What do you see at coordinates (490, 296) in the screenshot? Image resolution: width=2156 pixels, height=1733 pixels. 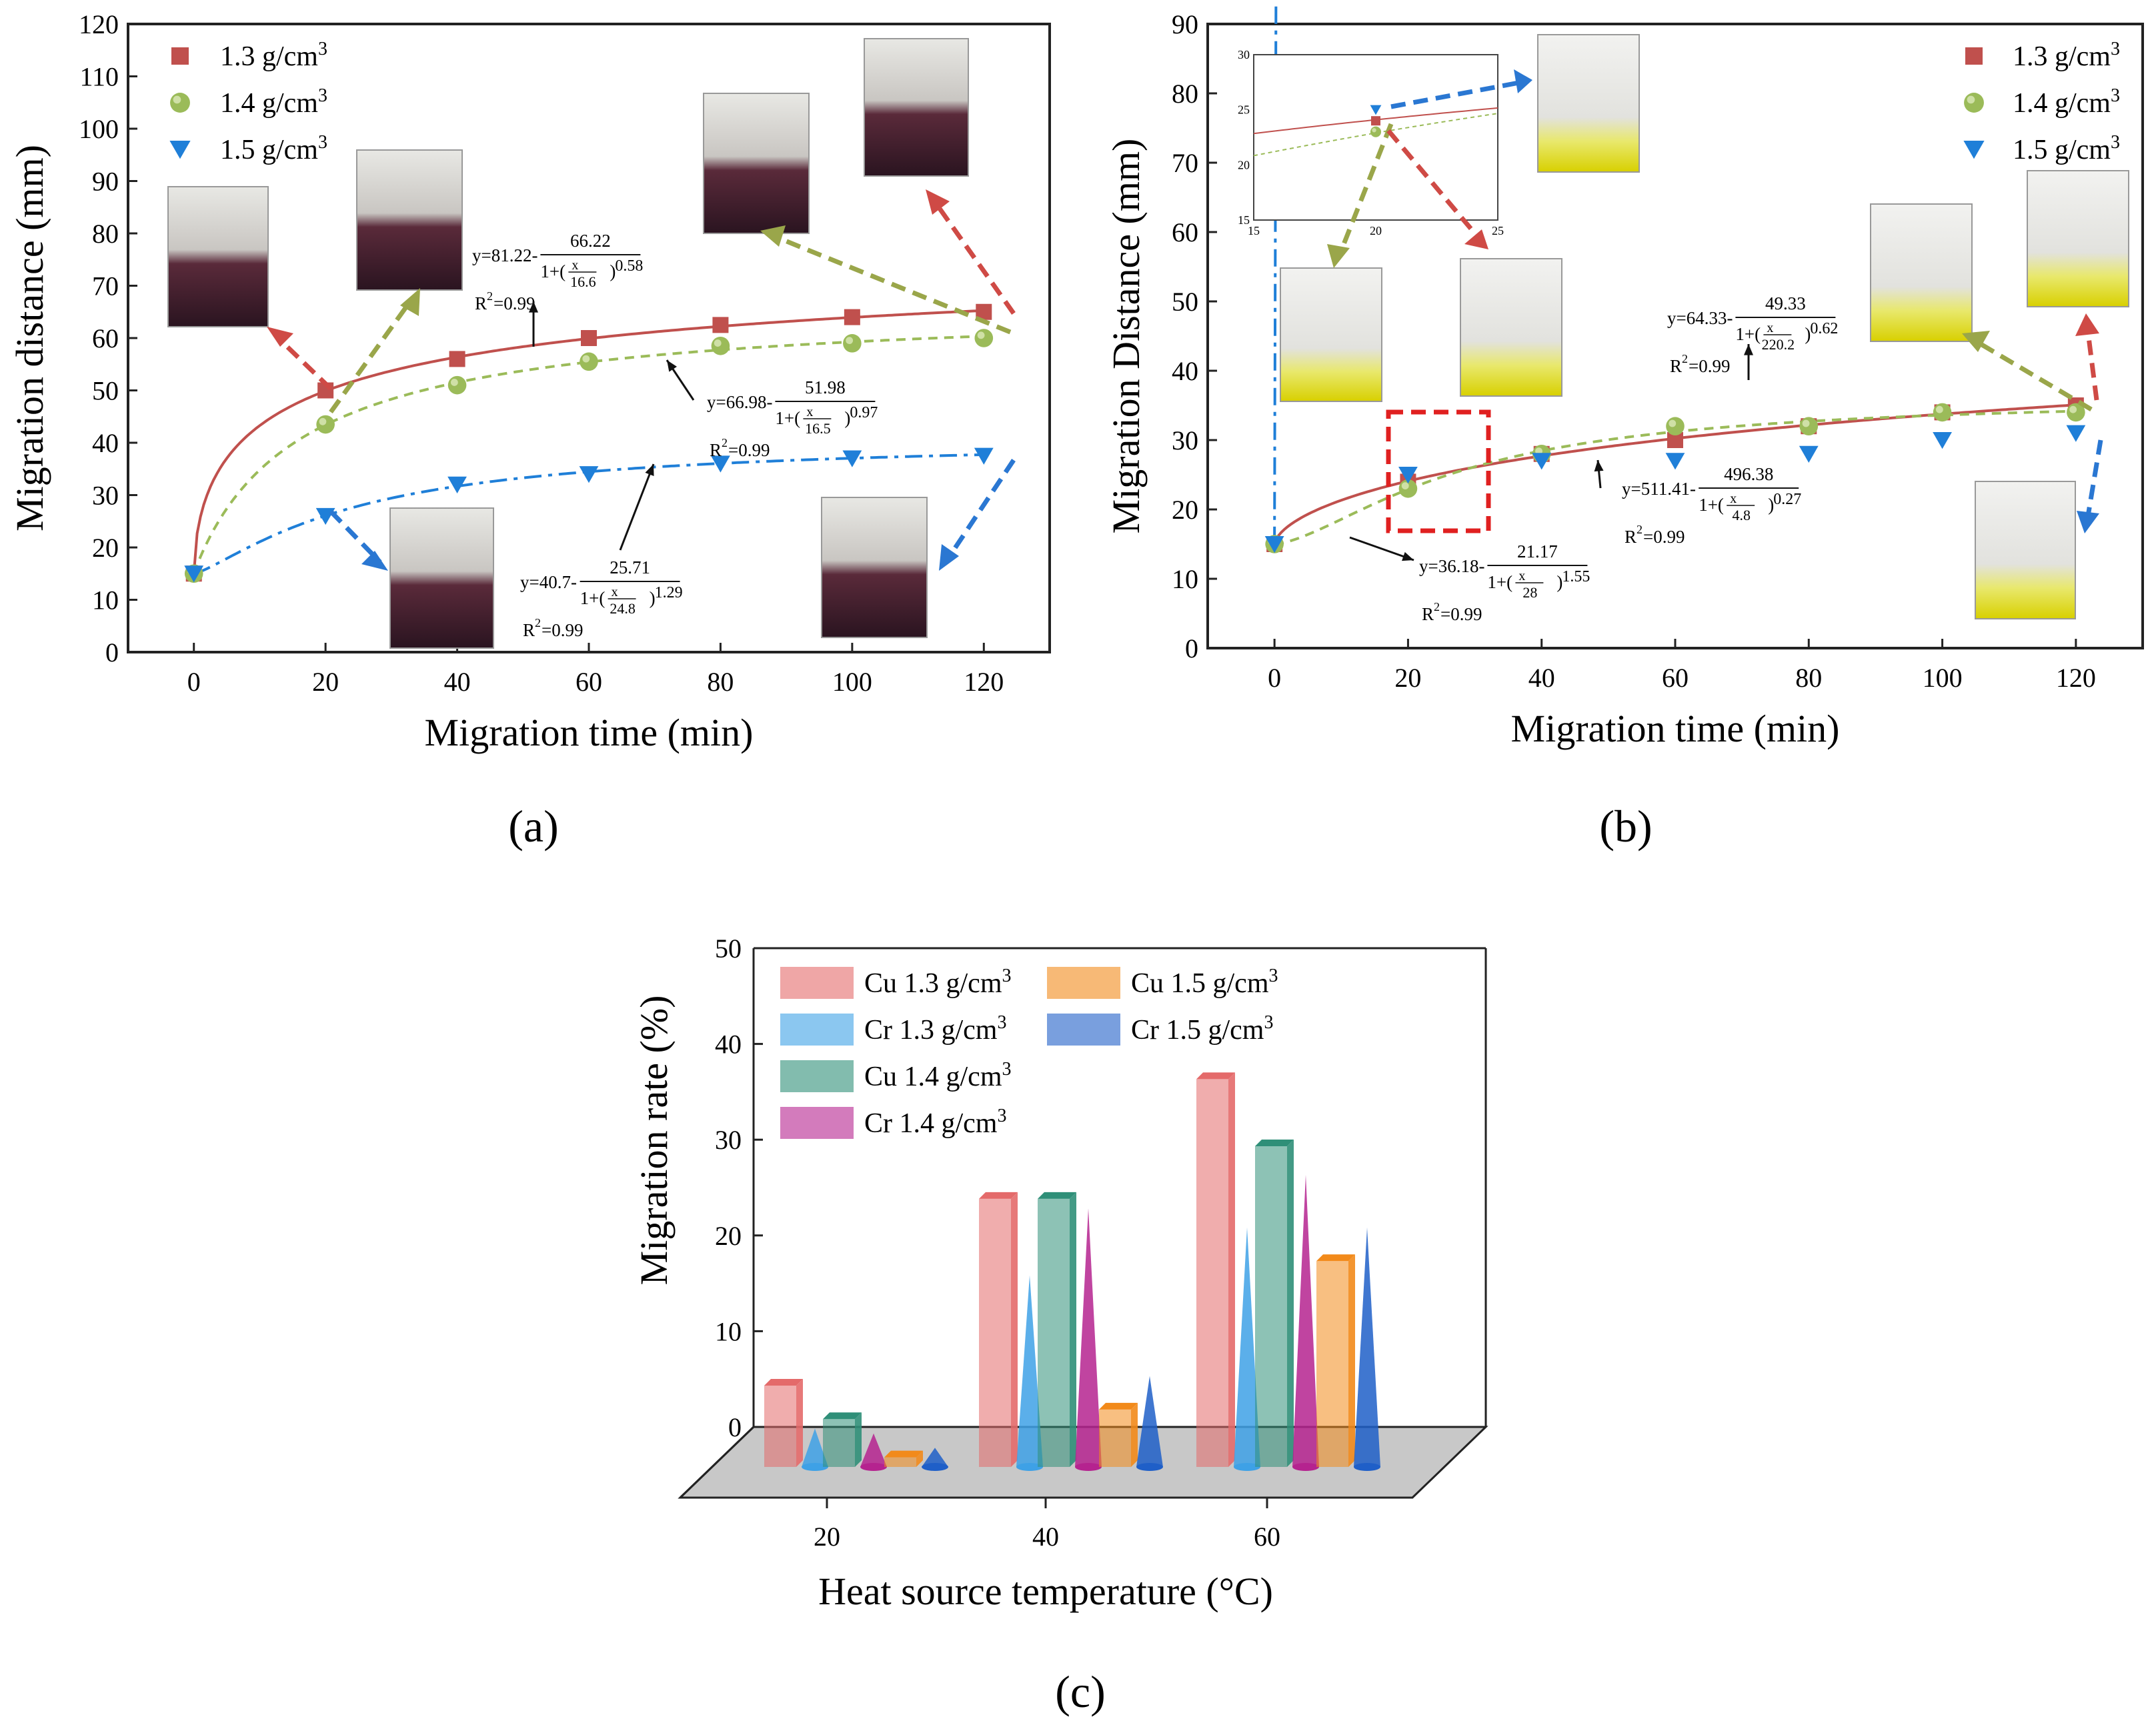 I see `equation-r2-sup: 2` at bounding box center [490, 296].